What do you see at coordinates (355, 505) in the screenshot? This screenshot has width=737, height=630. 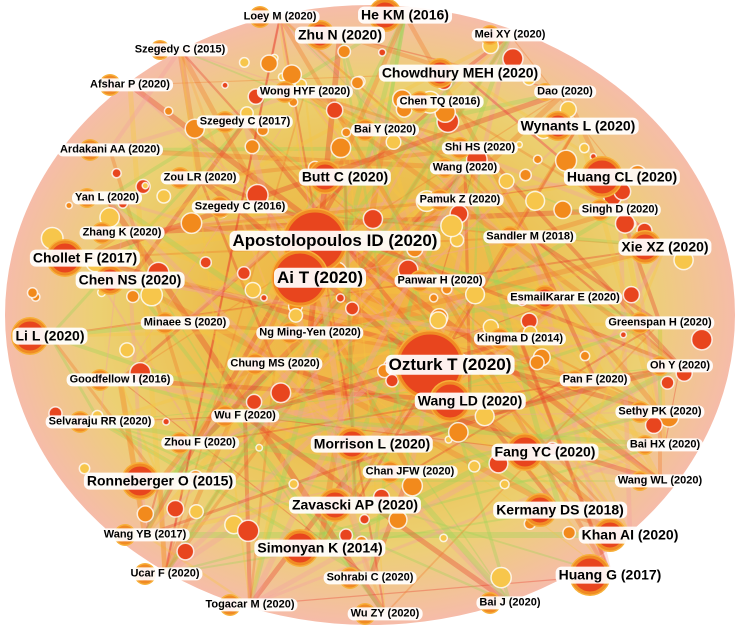 I see `node-label: Zavascki AP (2020)` at bounding box center [355, 505].